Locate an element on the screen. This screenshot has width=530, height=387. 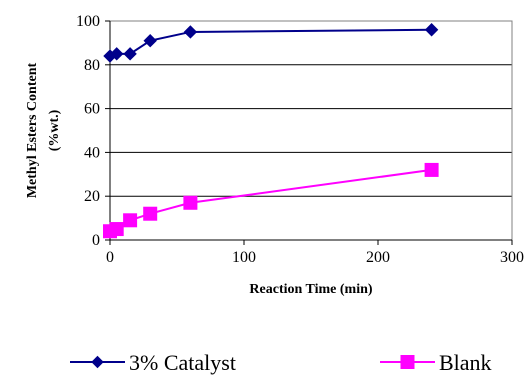
legend-label: 3% Catalyst is located at coordinates (182, 362).